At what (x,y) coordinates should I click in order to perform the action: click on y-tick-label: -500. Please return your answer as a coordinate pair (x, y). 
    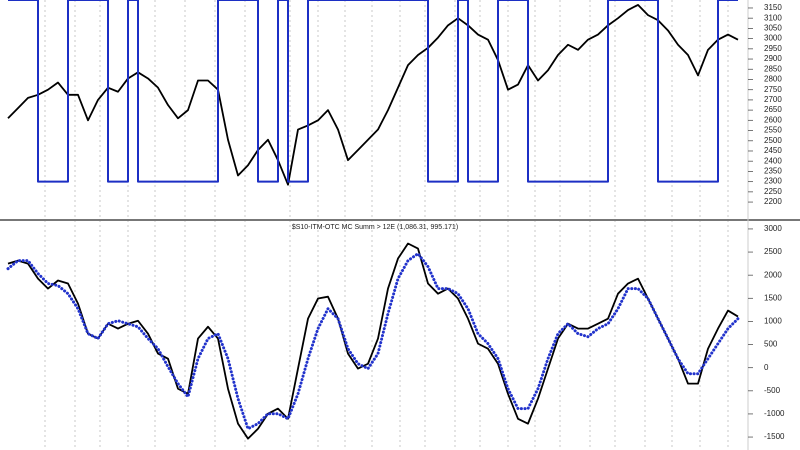
    Looking at the image, I should click on (772, 390).